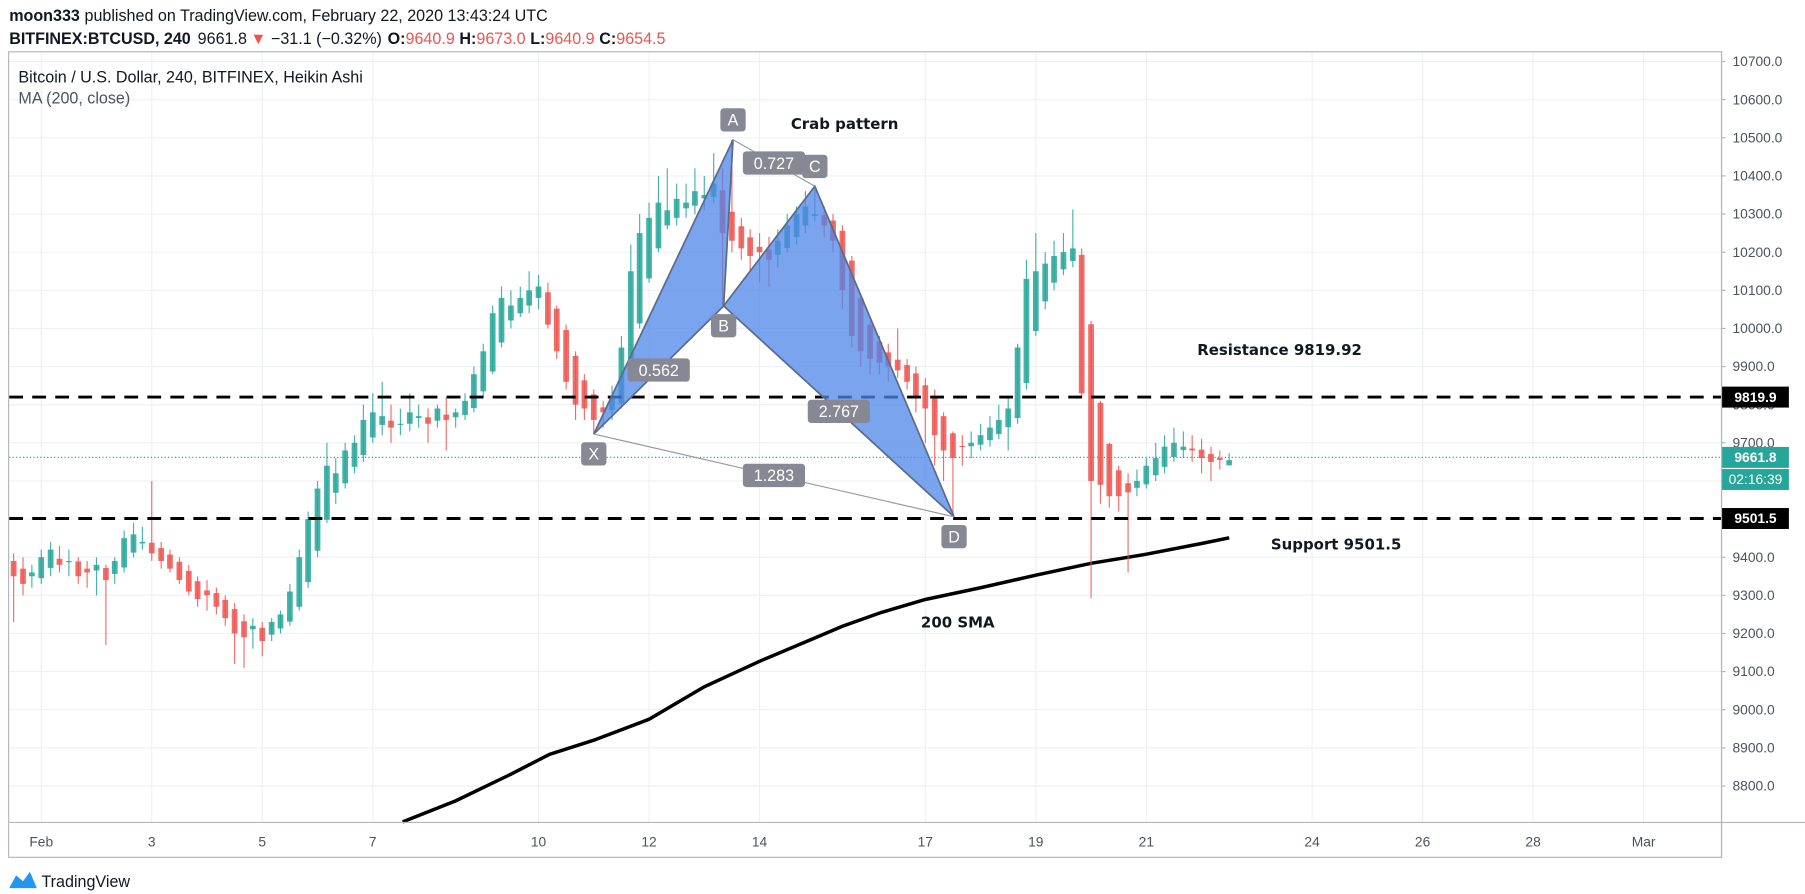  Describe the element at coordinates (659, 371) in the screenshot. I see `pattern-ratio: 0.562` at that location.